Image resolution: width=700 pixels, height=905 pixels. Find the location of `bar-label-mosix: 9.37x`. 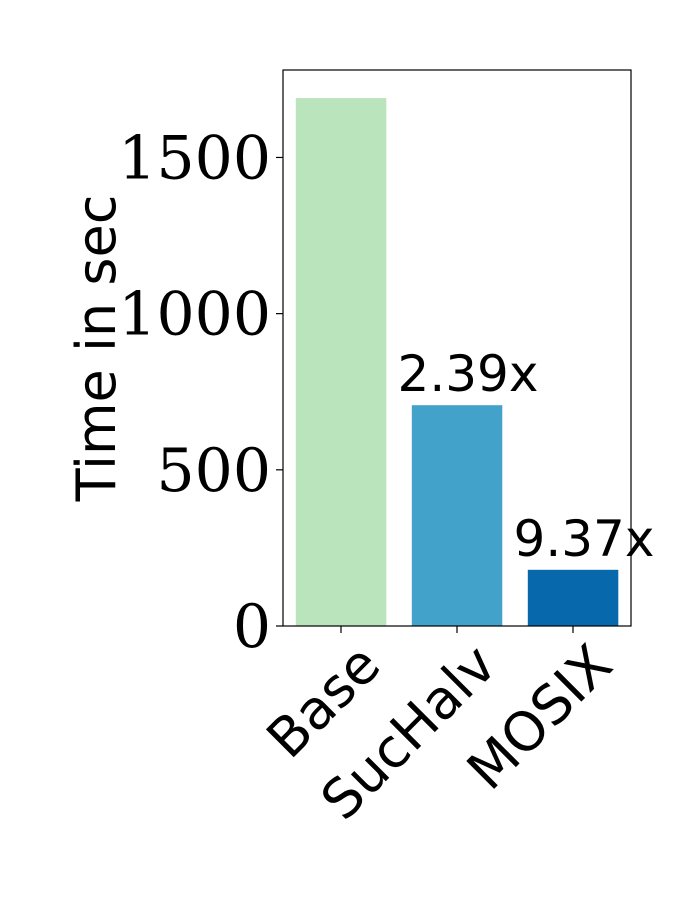

bar-label-mosix: 9.37x is located at coordinates (584, 539).